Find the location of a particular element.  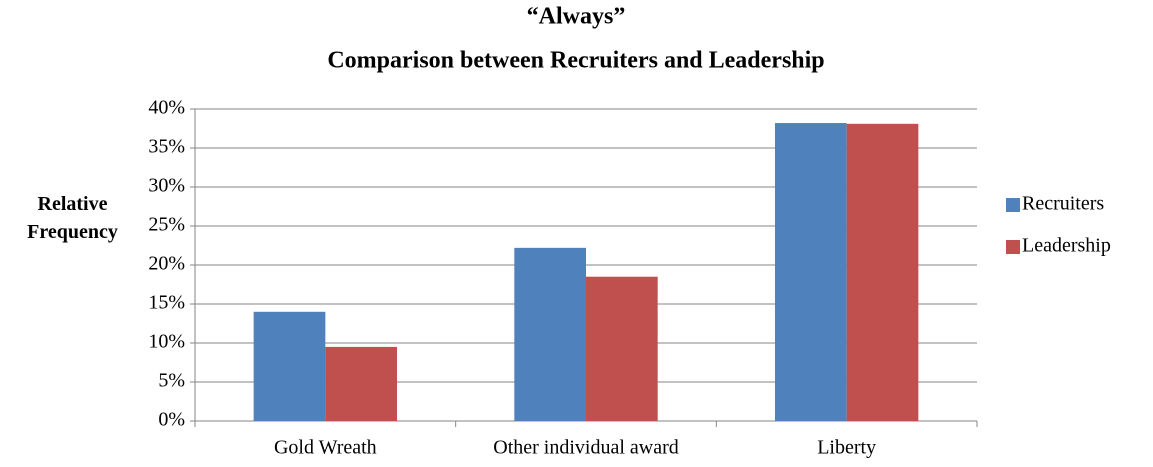

y-tick-label: 30% is located at coordinates (166, 186).